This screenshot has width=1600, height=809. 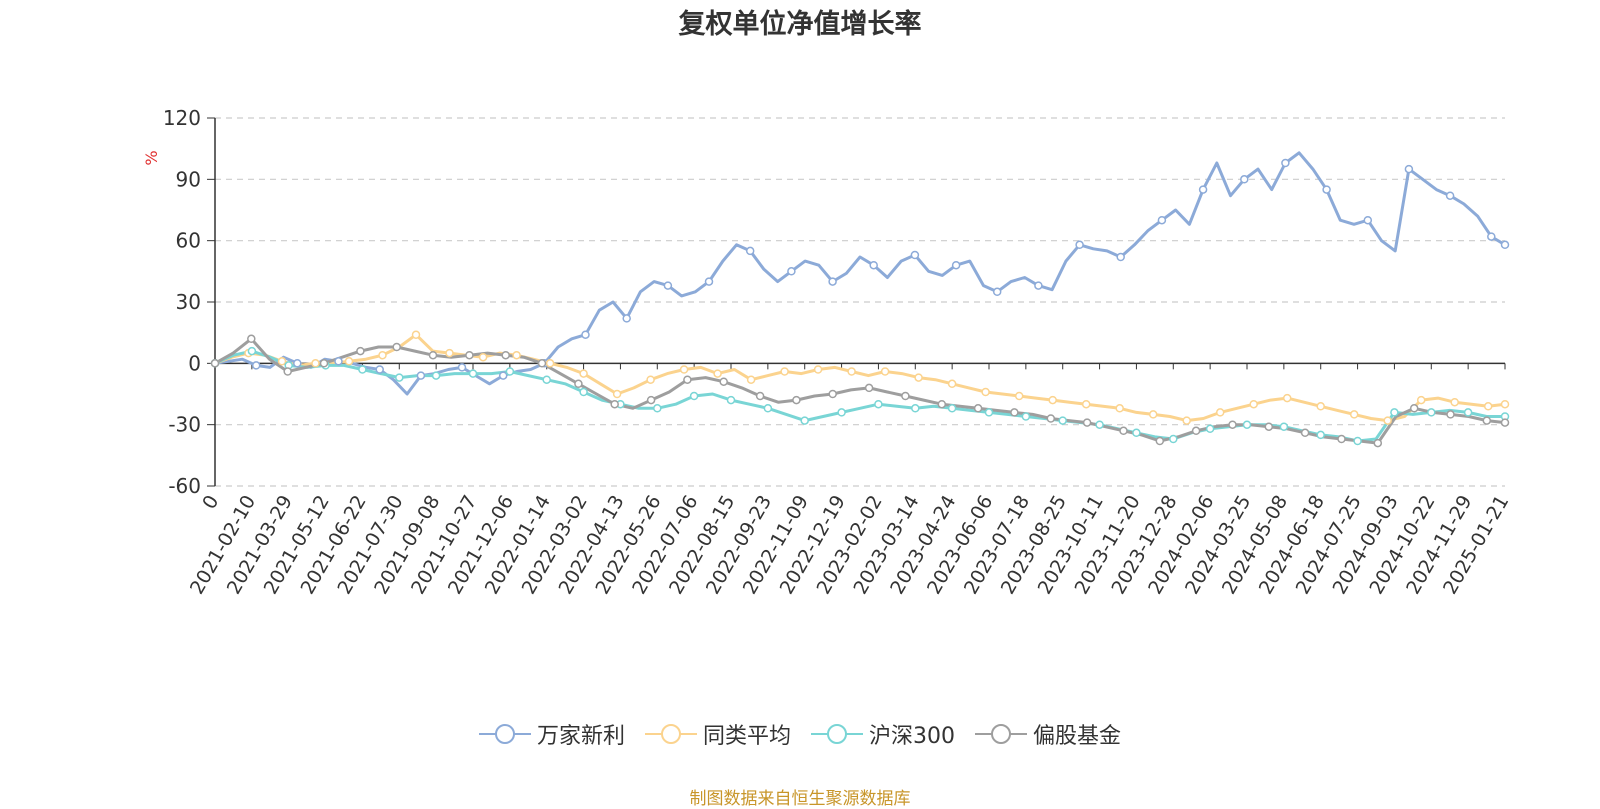 I want to click on legend-item-wanjia: 万家新利, so click(x=551, y=734).